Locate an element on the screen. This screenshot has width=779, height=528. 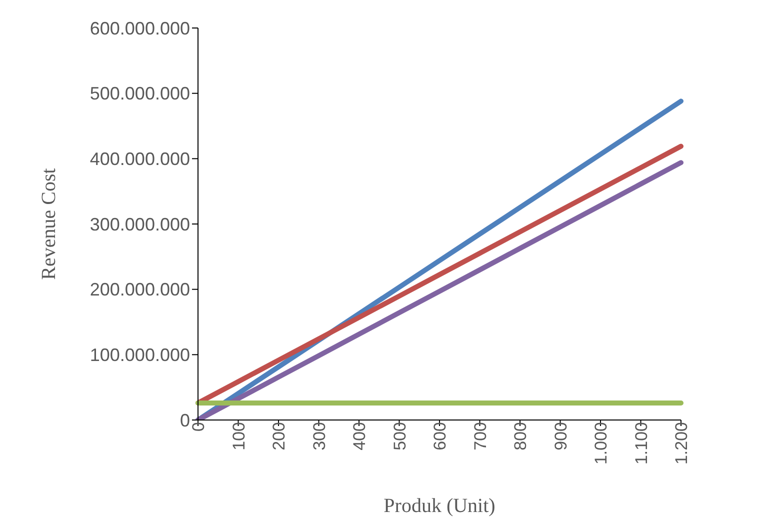
x-tick-label: 600 is located at coordinates (440, 436).